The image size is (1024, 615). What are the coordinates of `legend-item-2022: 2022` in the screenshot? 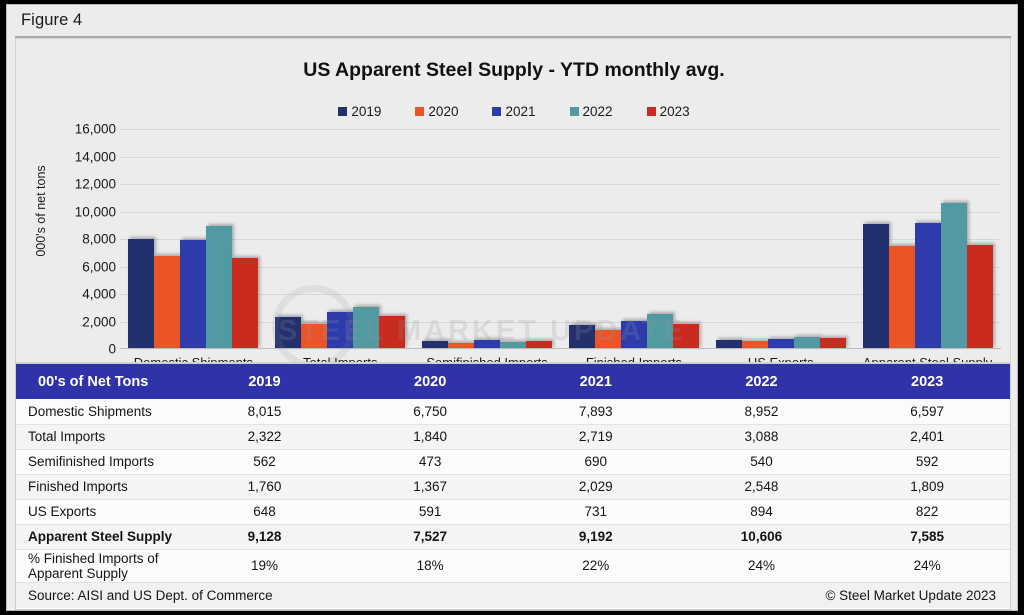 It's located at (591, 111).